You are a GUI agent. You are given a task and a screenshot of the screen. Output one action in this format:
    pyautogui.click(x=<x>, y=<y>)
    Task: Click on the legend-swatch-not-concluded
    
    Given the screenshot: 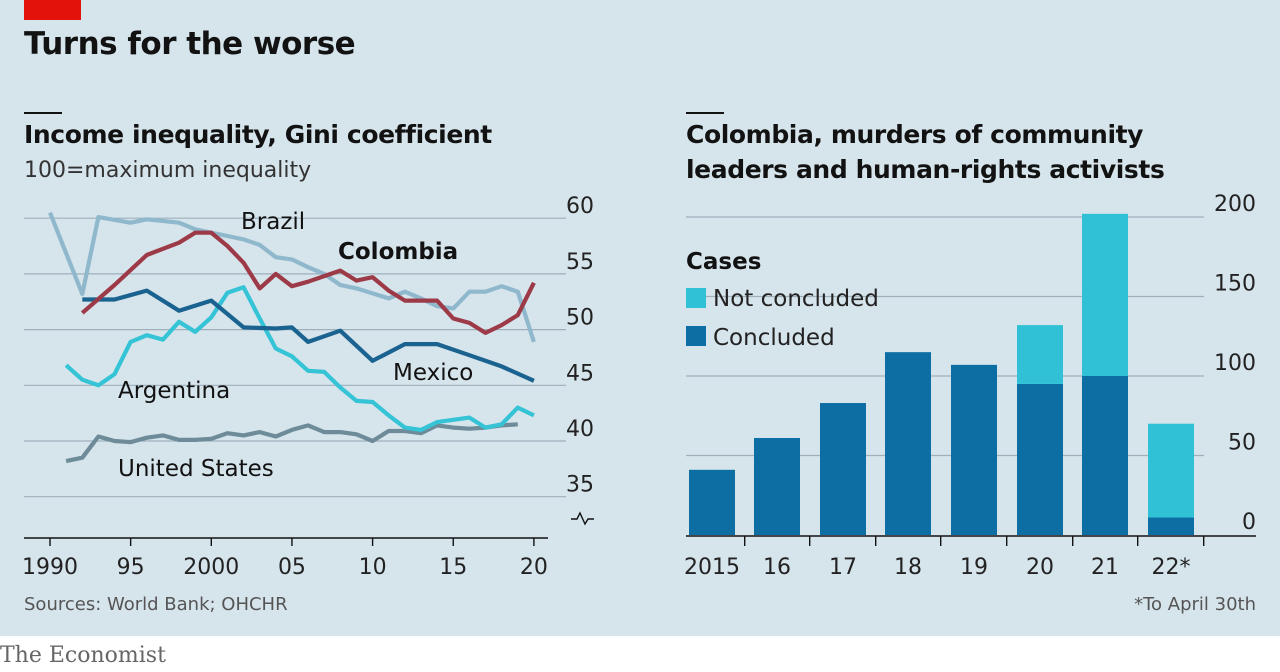 What is the action you would take?
    pyautogui.click(x=696, y=298)
    